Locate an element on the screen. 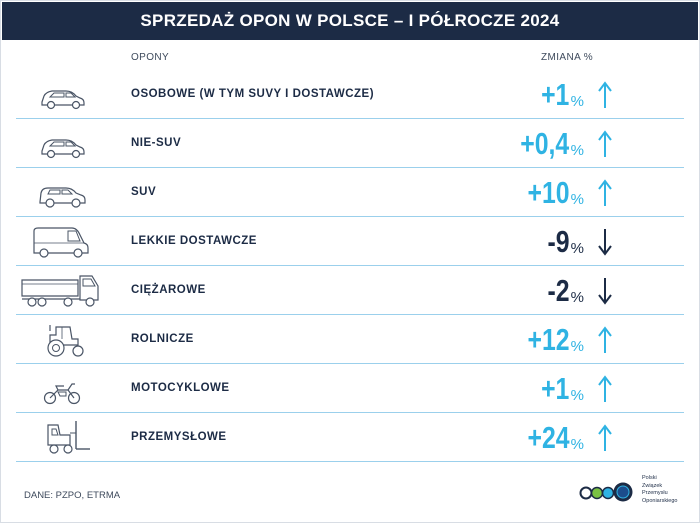  logo-line: Przemysłu is located at coordinates (655, 493).